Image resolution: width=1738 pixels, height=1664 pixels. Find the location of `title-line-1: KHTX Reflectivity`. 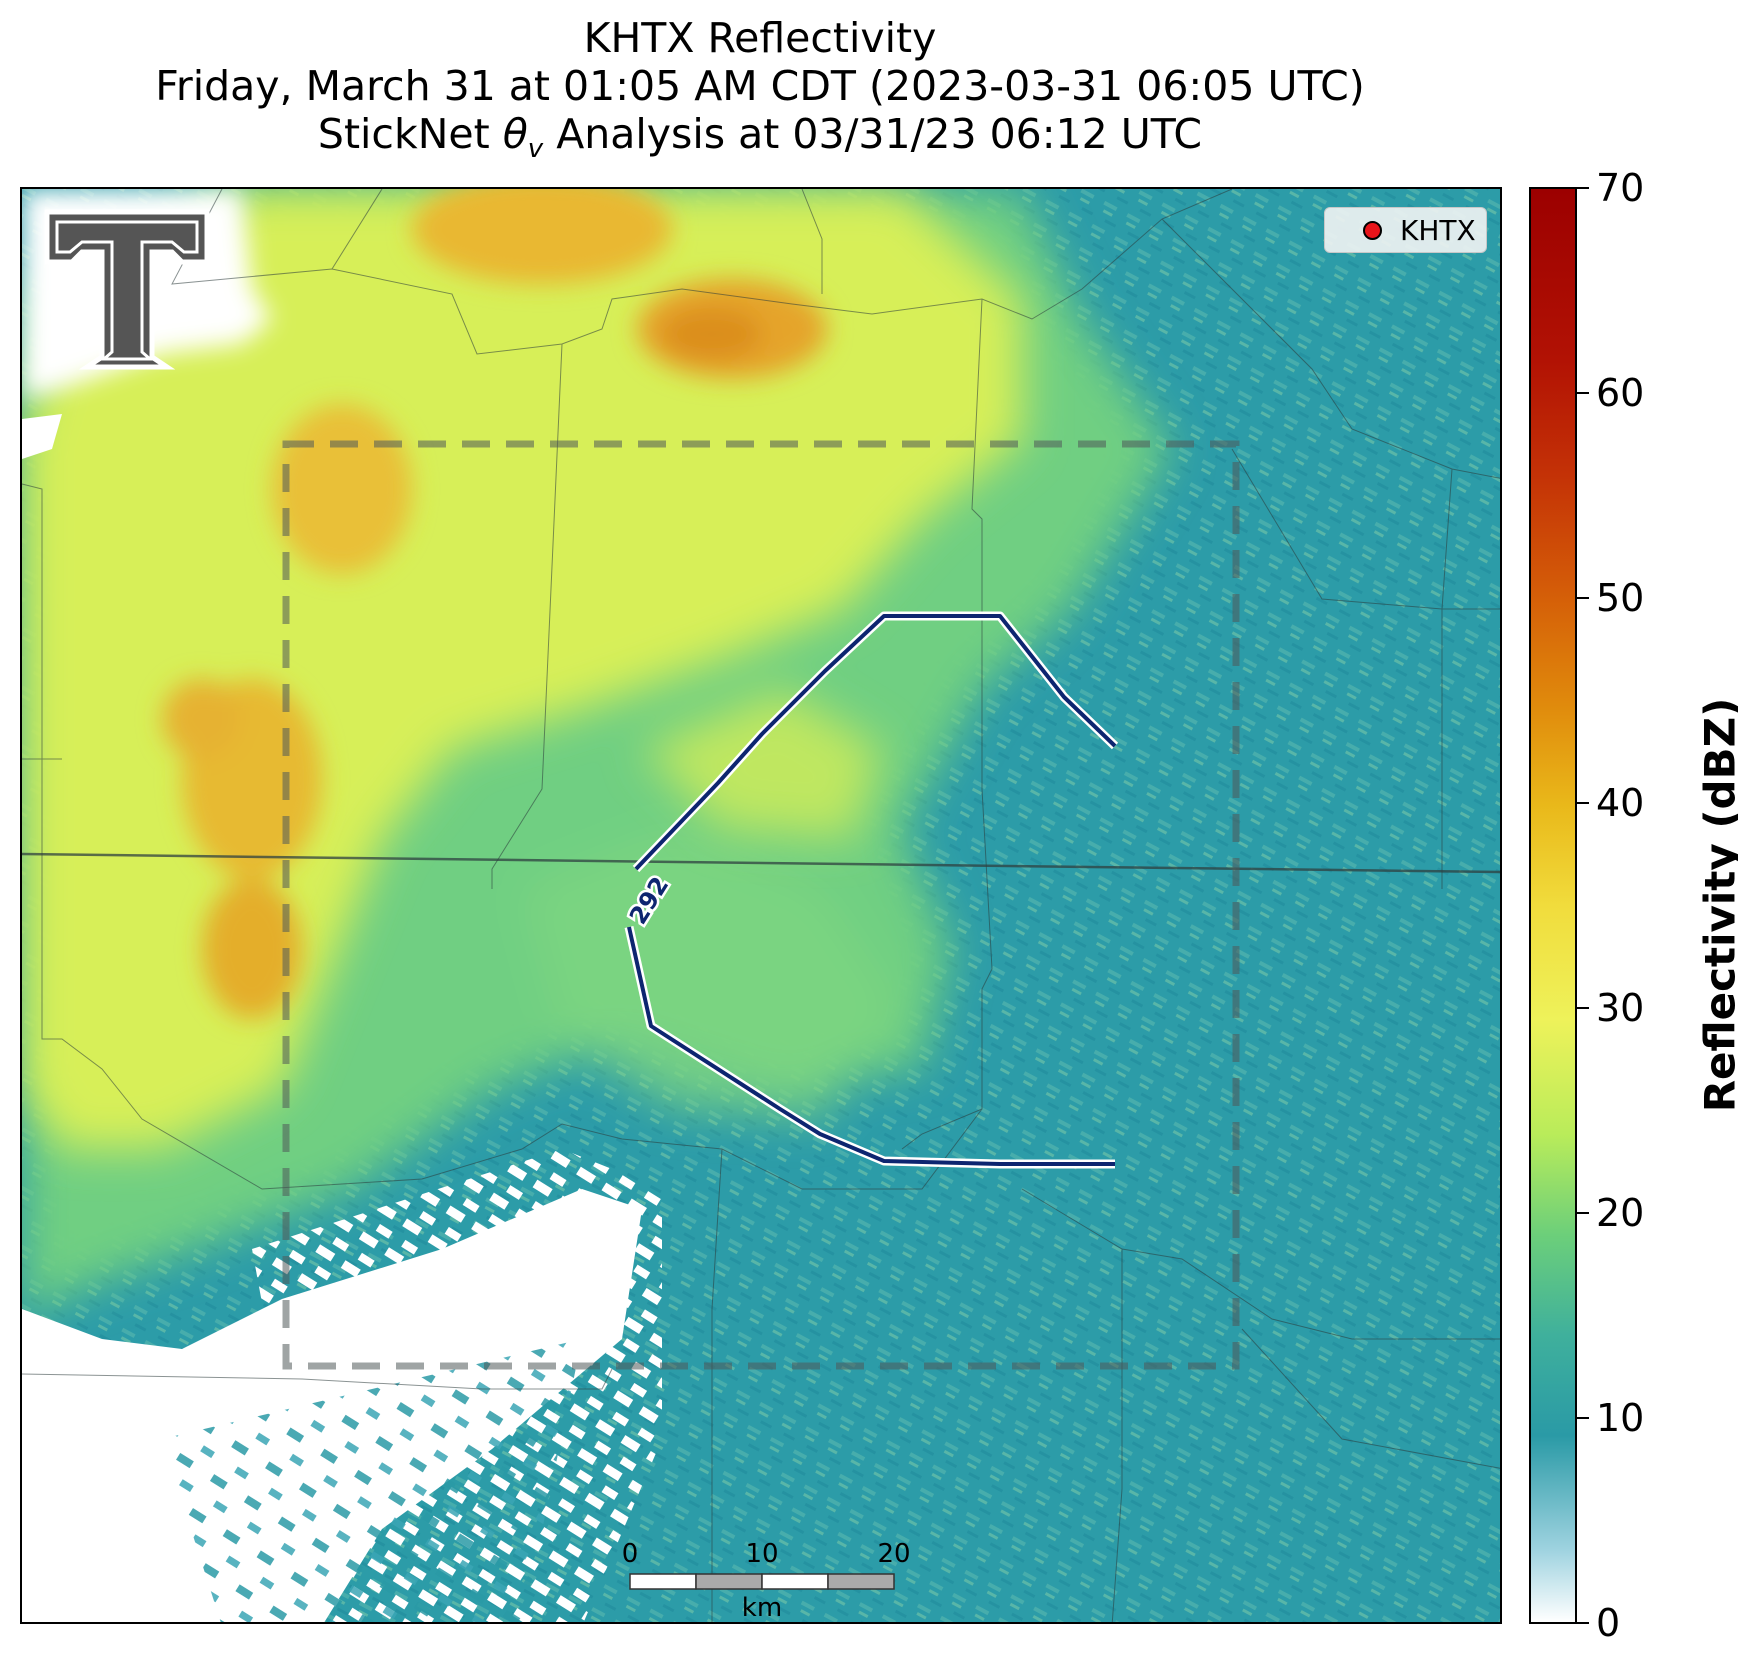

title-line-1: KHTX Reflectivity is located at coordinates (760, 38).